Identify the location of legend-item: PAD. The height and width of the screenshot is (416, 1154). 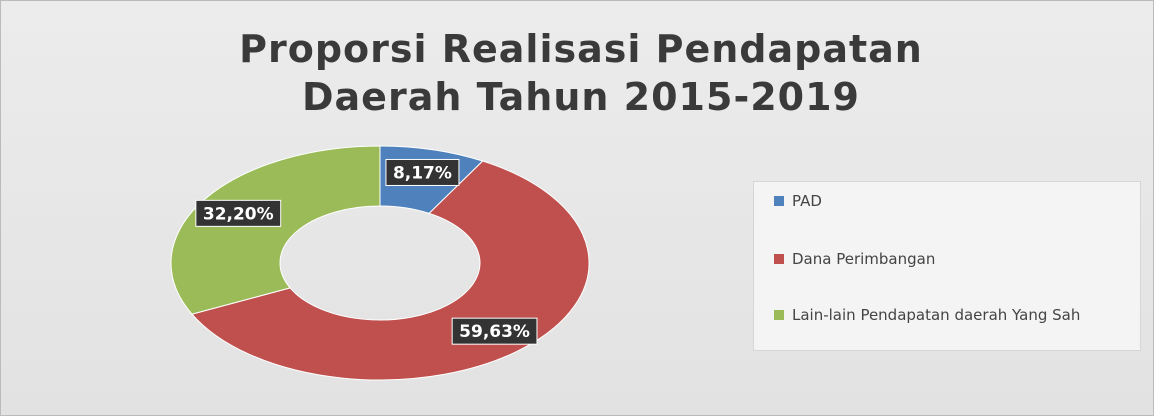
(953, 201).